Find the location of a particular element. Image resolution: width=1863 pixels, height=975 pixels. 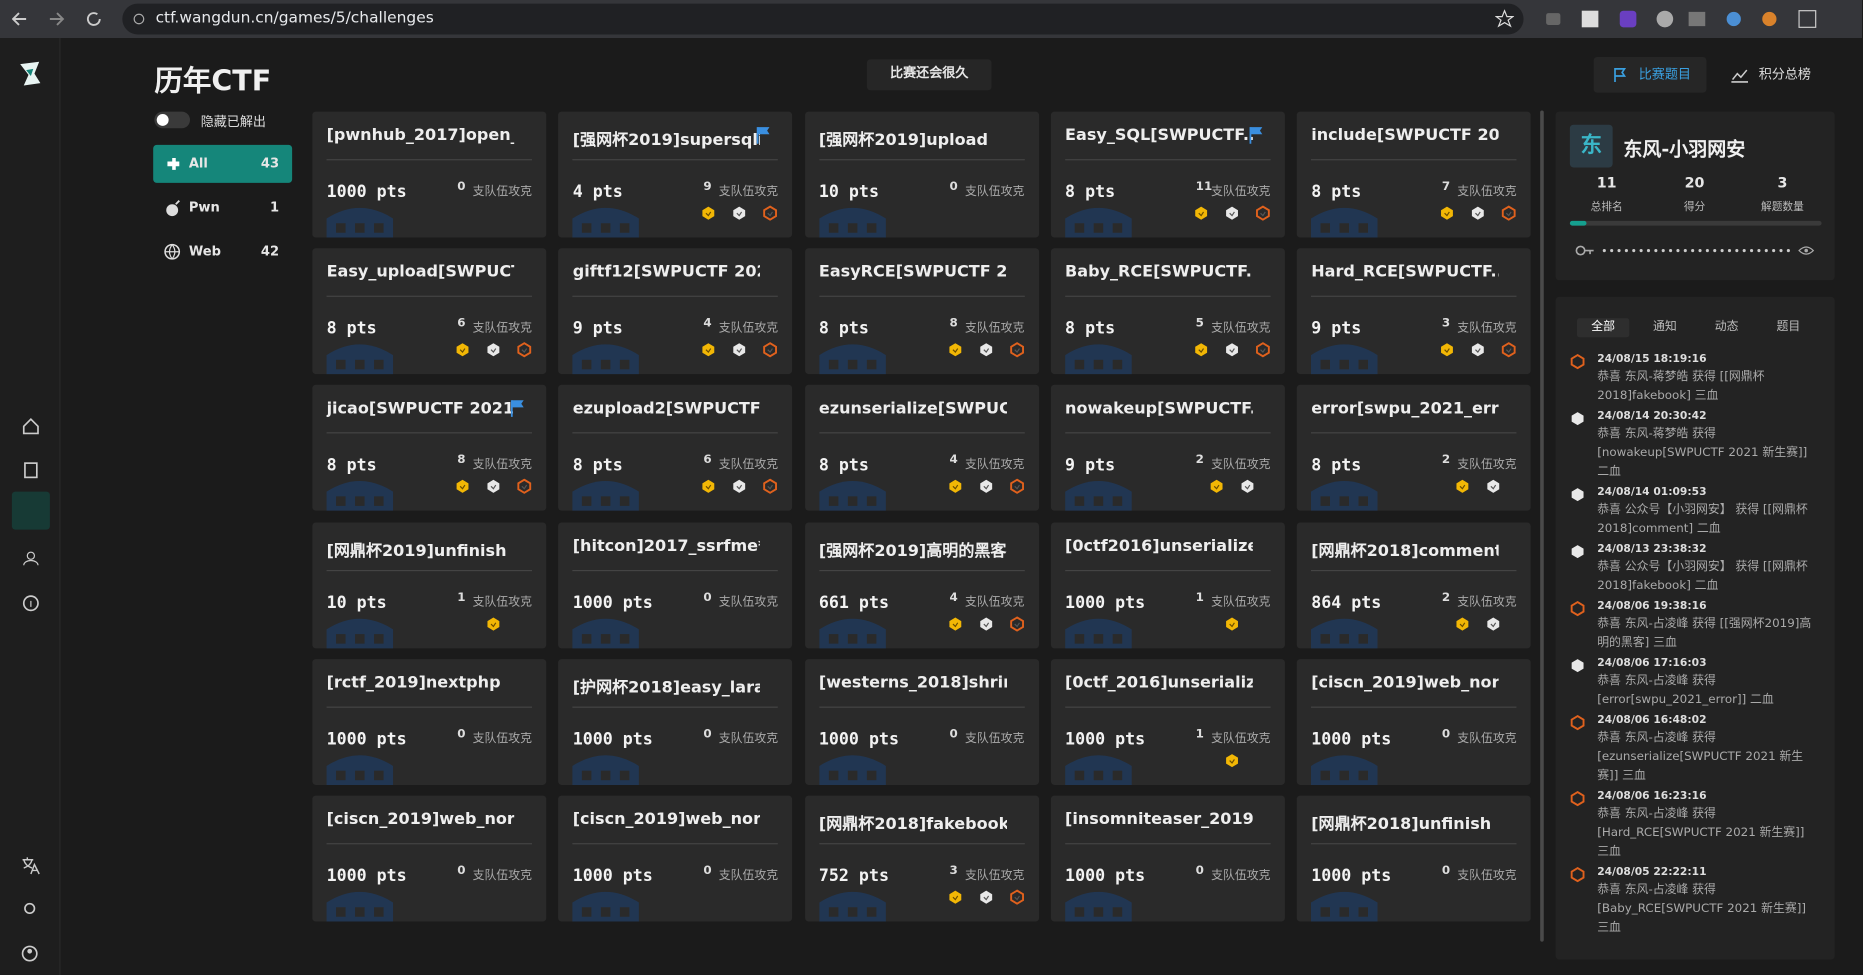

challenge-card: giftf12[SWPUCTF 2021... 9 pts 4 支队伍攻克 is located at coordinates (675, 311).